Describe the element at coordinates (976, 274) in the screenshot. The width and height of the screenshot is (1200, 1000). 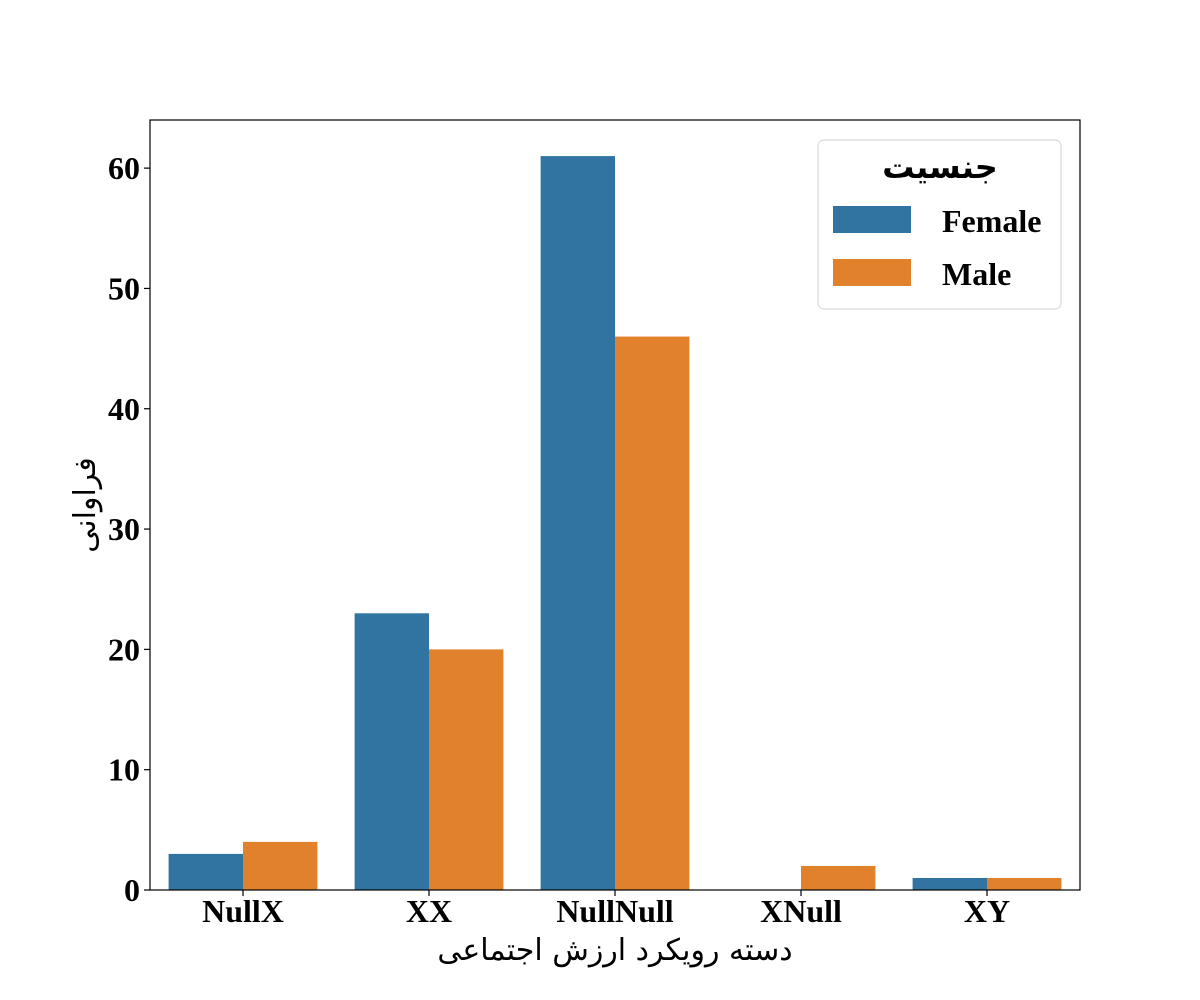
I see `legend-label-male: Male` at that location.